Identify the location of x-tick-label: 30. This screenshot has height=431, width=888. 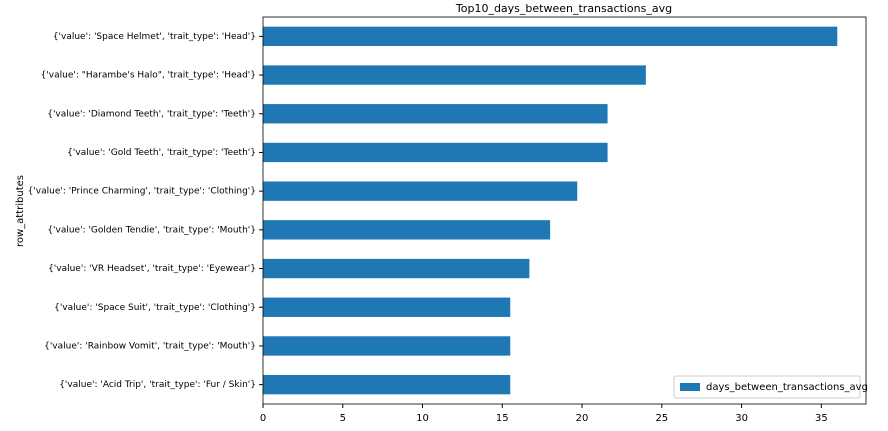
(741, 418).